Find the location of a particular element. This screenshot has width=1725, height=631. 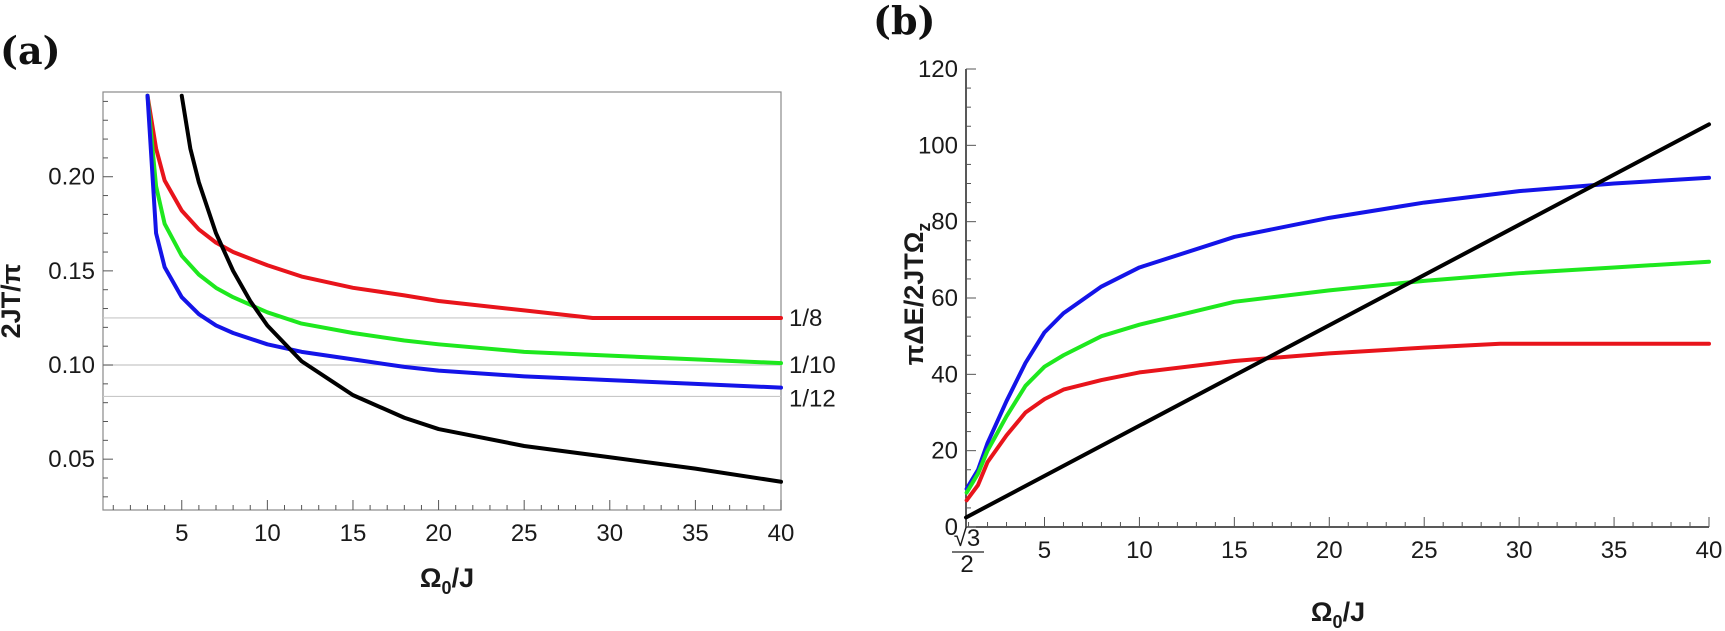

panel-a-reference-label-1: 1/10 is located at coordinates (812, 365).